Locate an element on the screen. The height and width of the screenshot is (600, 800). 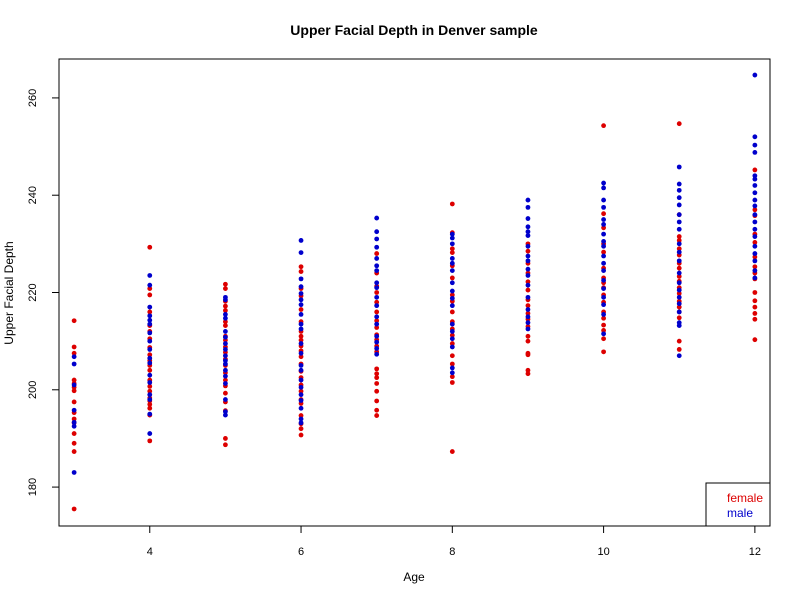
y-tick-label-240: 240 is located at coordinates (33, 195).